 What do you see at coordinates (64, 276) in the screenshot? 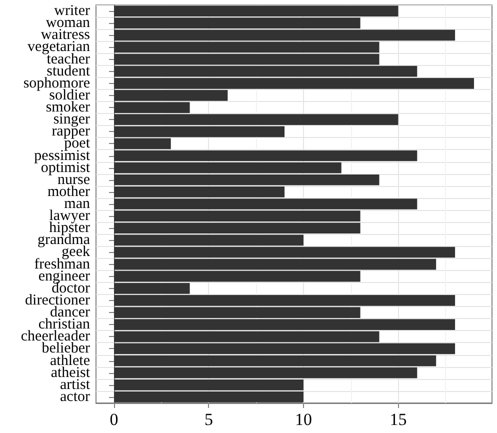
I see `y-tick-label: engineer` at bounding box center [64, 276].